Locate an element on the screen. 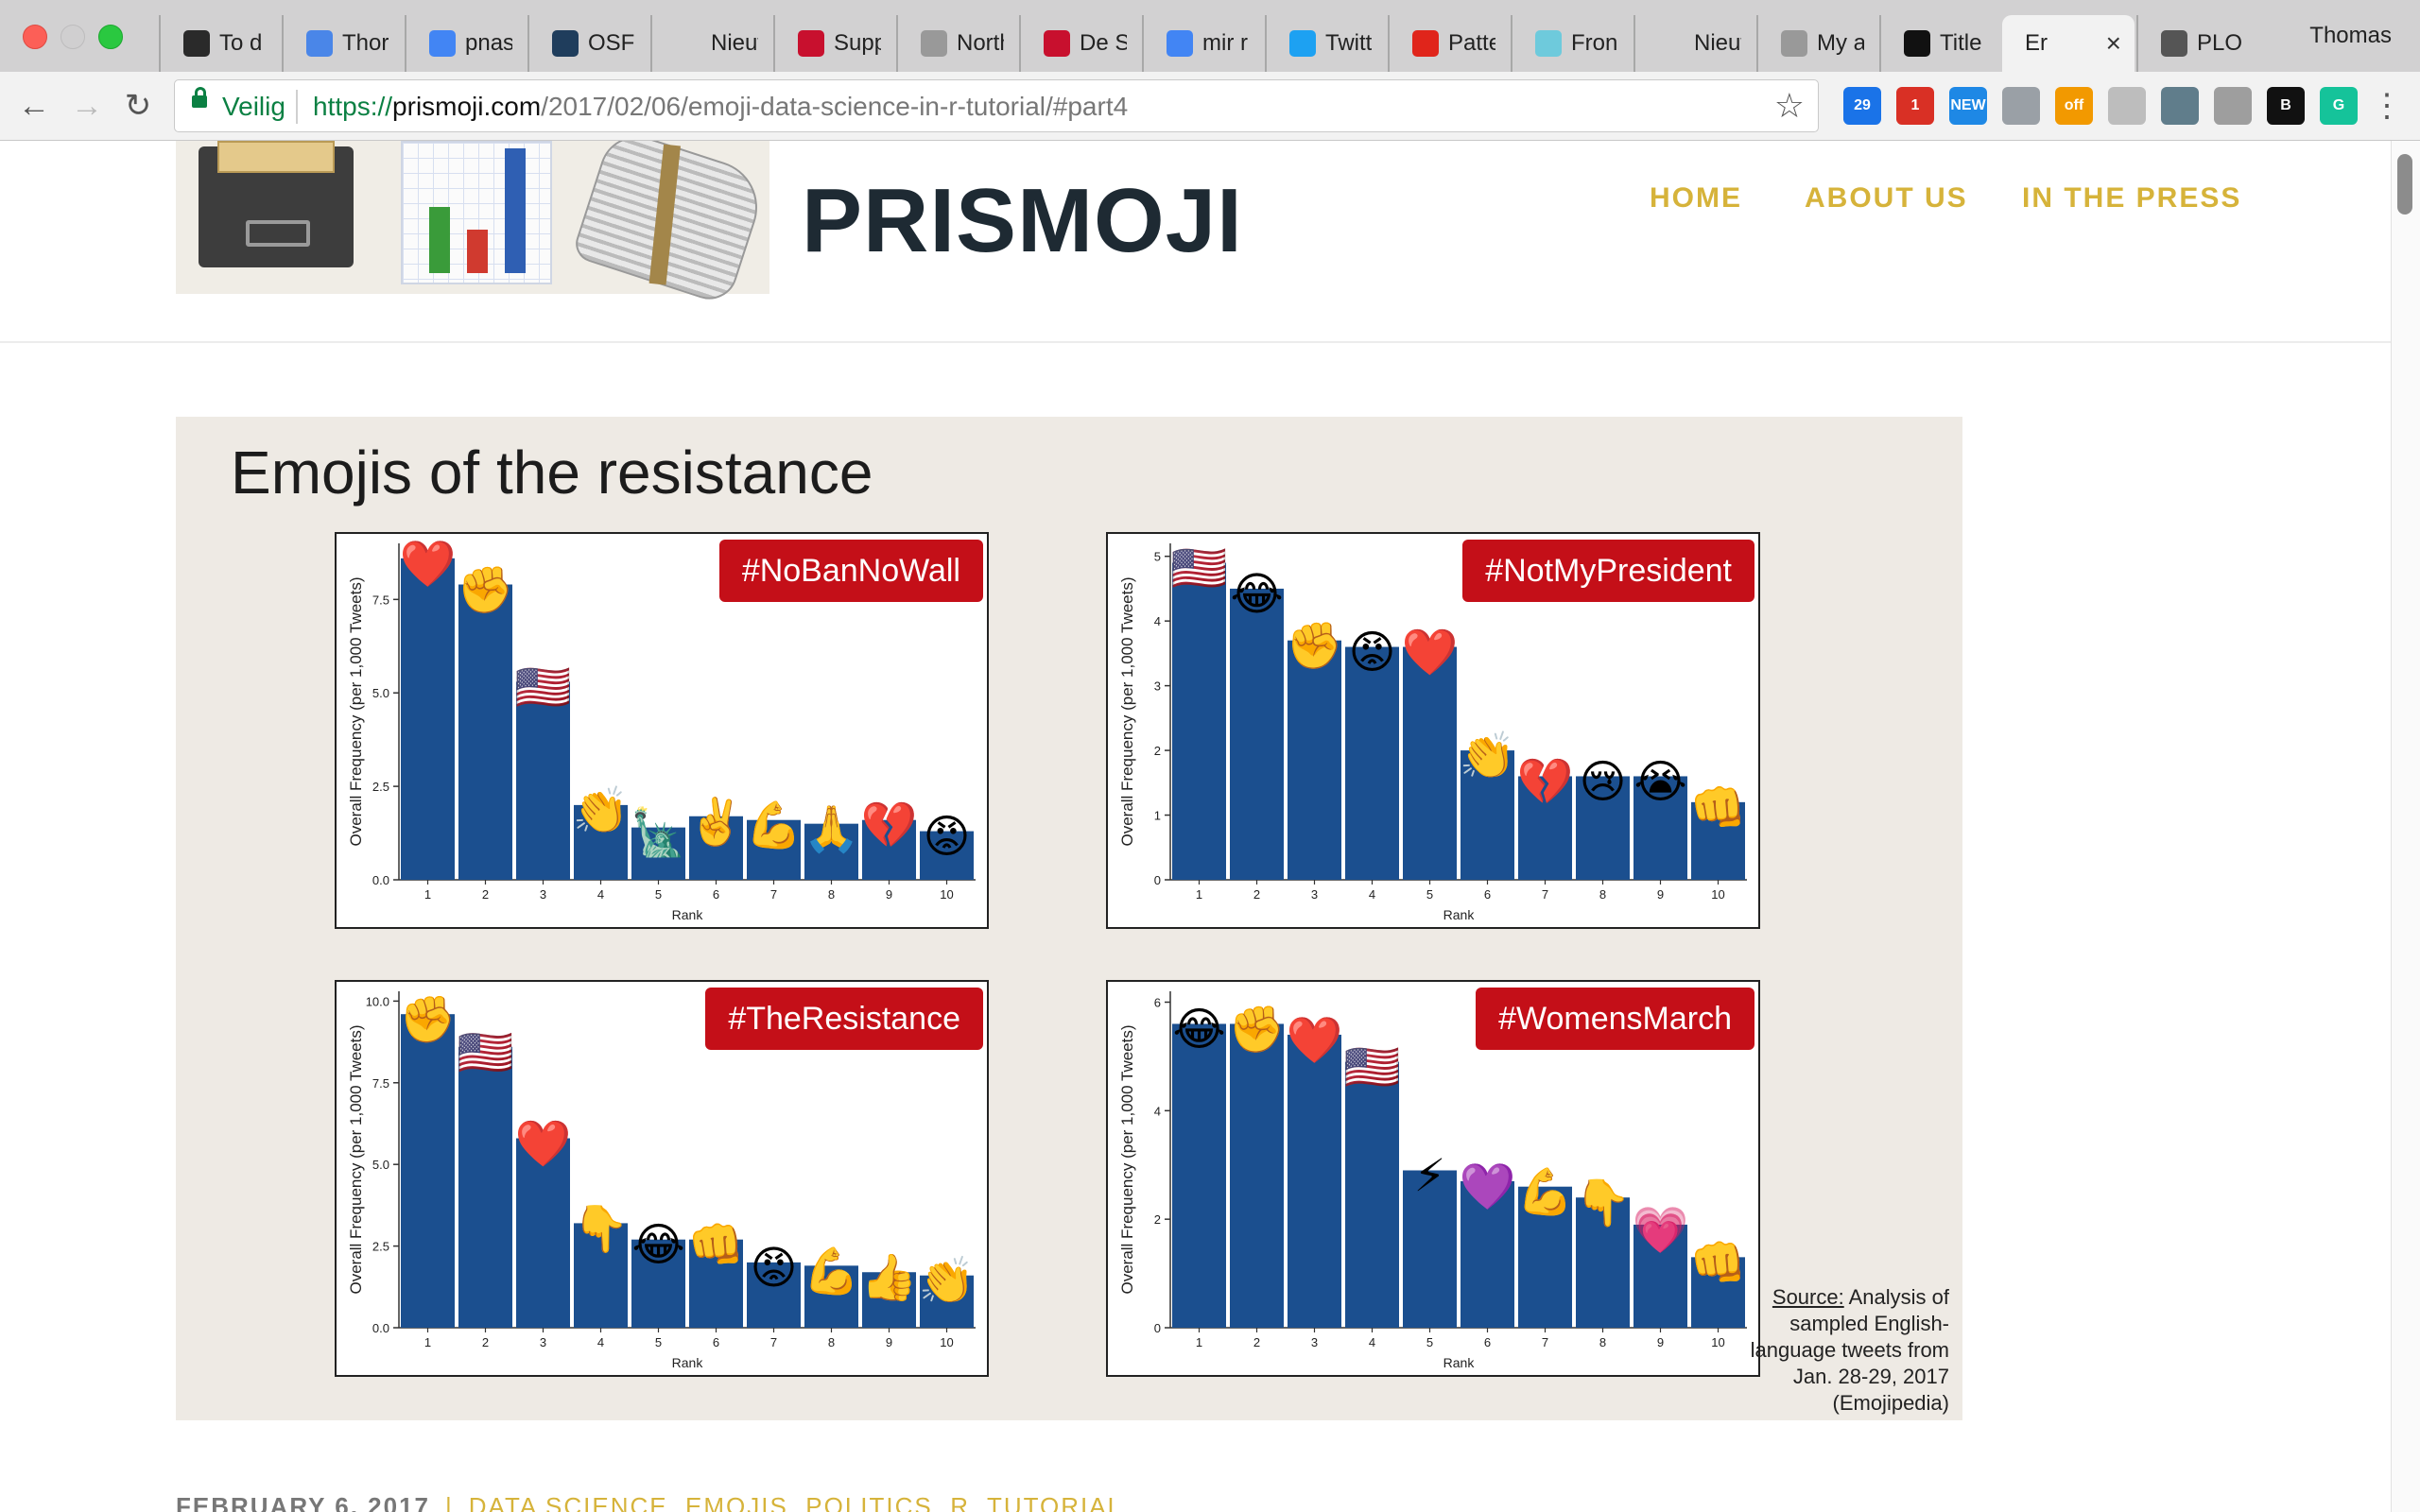  reload-button: ↻ is located at coordinates (138, 106).